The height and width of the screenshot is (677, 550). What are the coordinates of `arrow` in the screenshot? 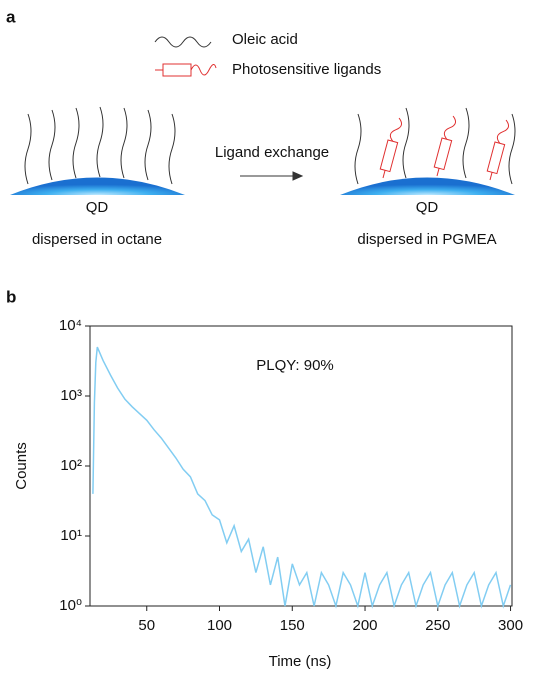 It's located at (272, 176).